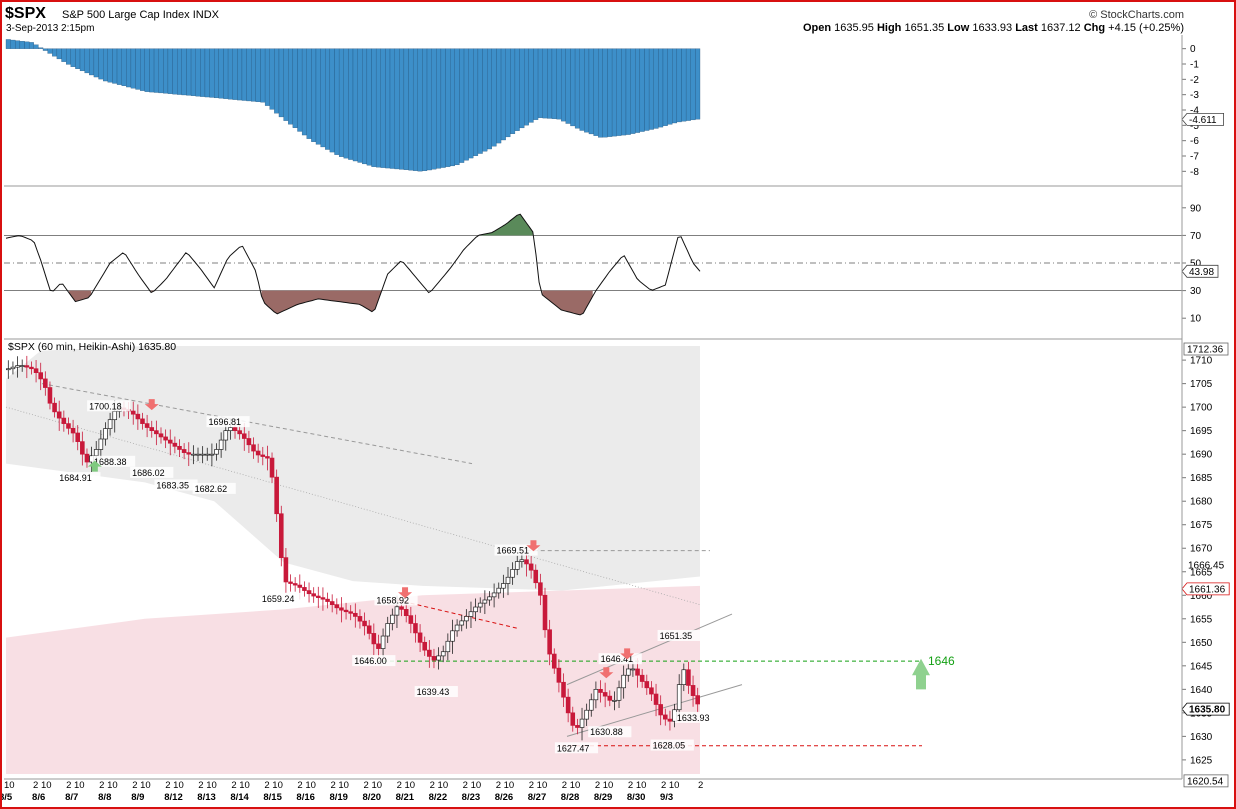  What do you see at coordinates (1206, 780) in the screenshot?
I see `extreme-value-label: 1620.54` at bounding box center [1206, 780].